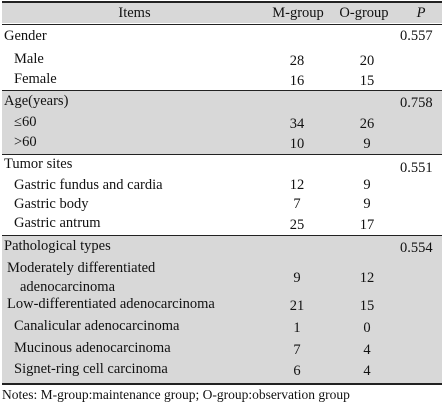 Image resolution: width=445 pixels, height=408 pixels. What do you see at coordinates (36, 101) in the screenshot?
I see `section-title: Age(years)` at bounding box center [36, 101].